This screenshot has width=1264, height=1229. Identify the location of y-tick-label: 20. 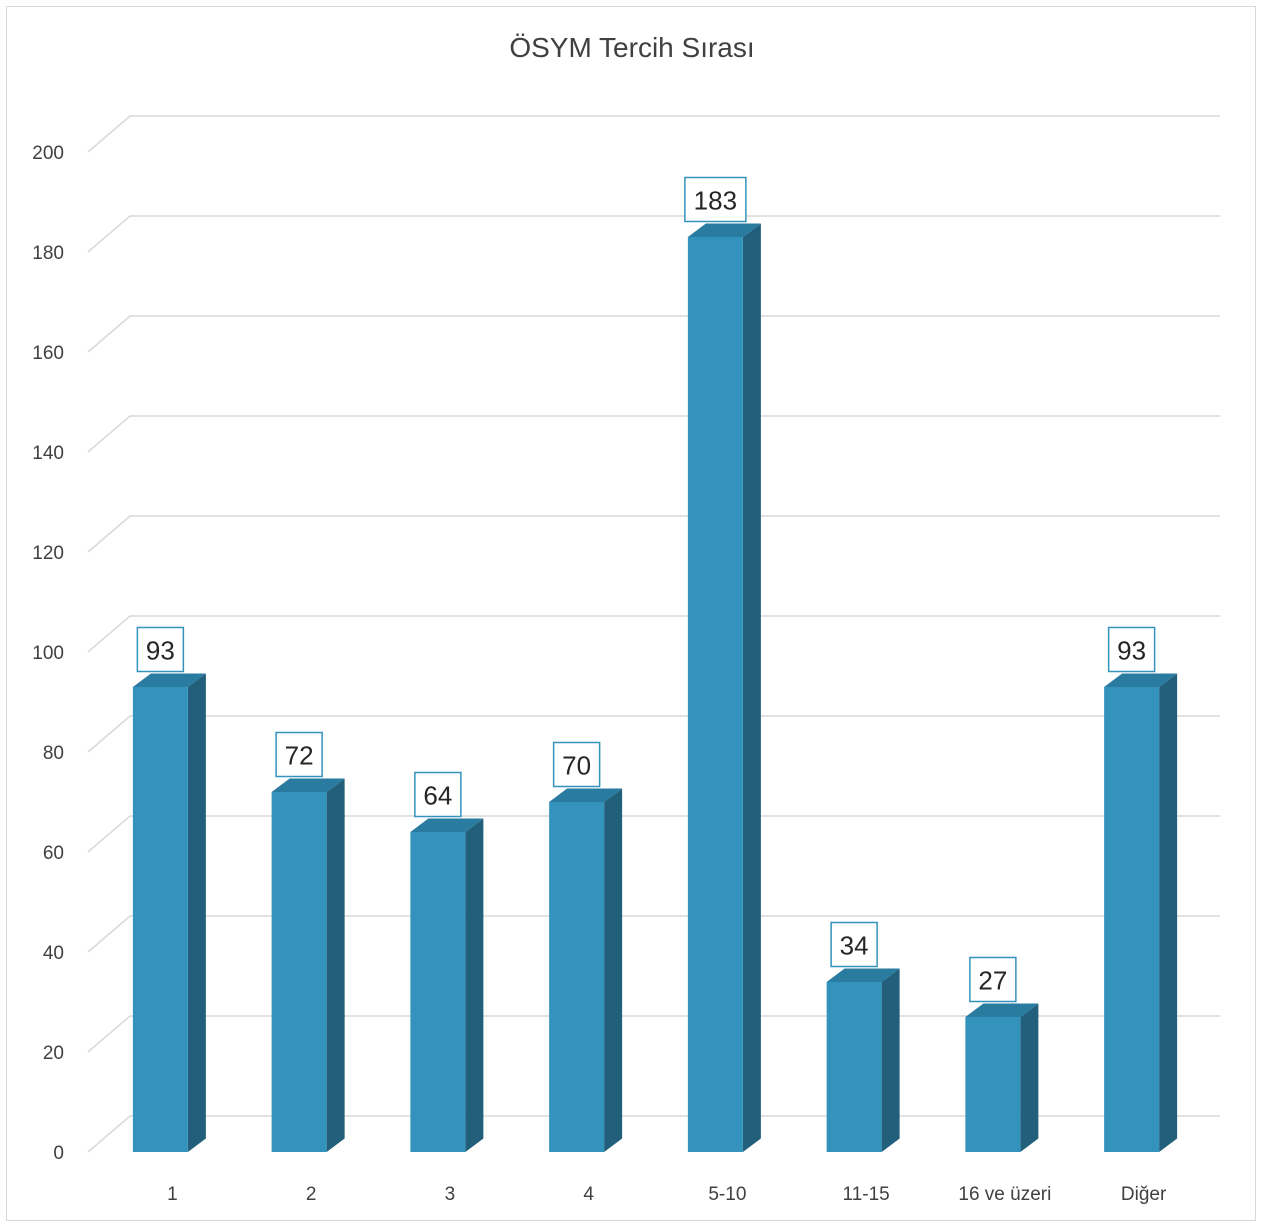
(53, 1053).